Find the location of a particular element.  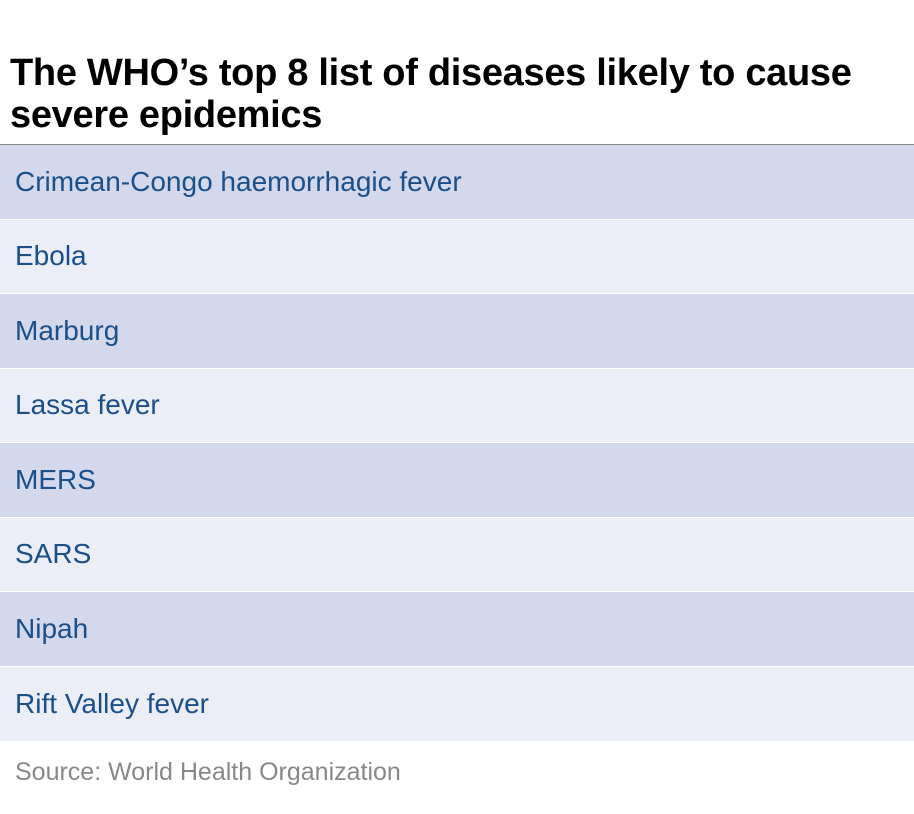

source-note: Source: World Health Organization is located at coordinates (208, 772).